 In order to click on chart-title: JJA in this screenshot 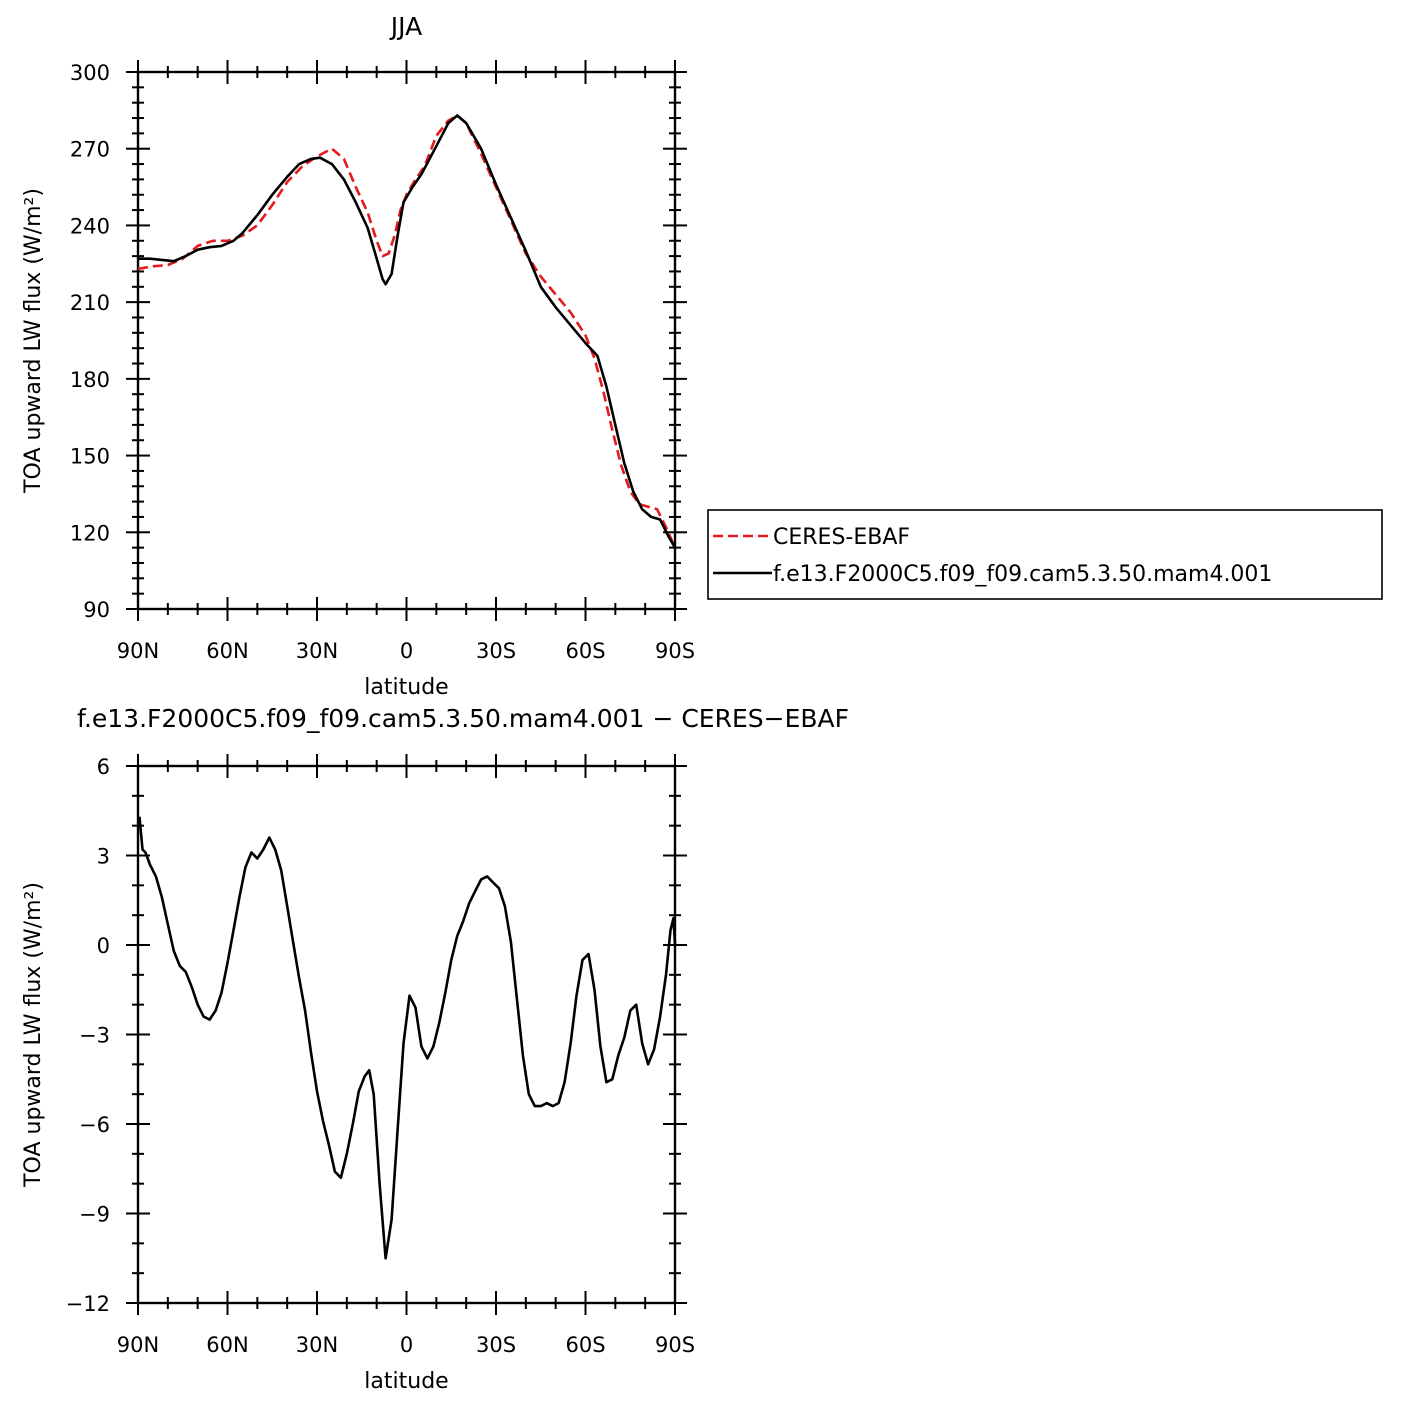, I will do `click(405, 26)`.